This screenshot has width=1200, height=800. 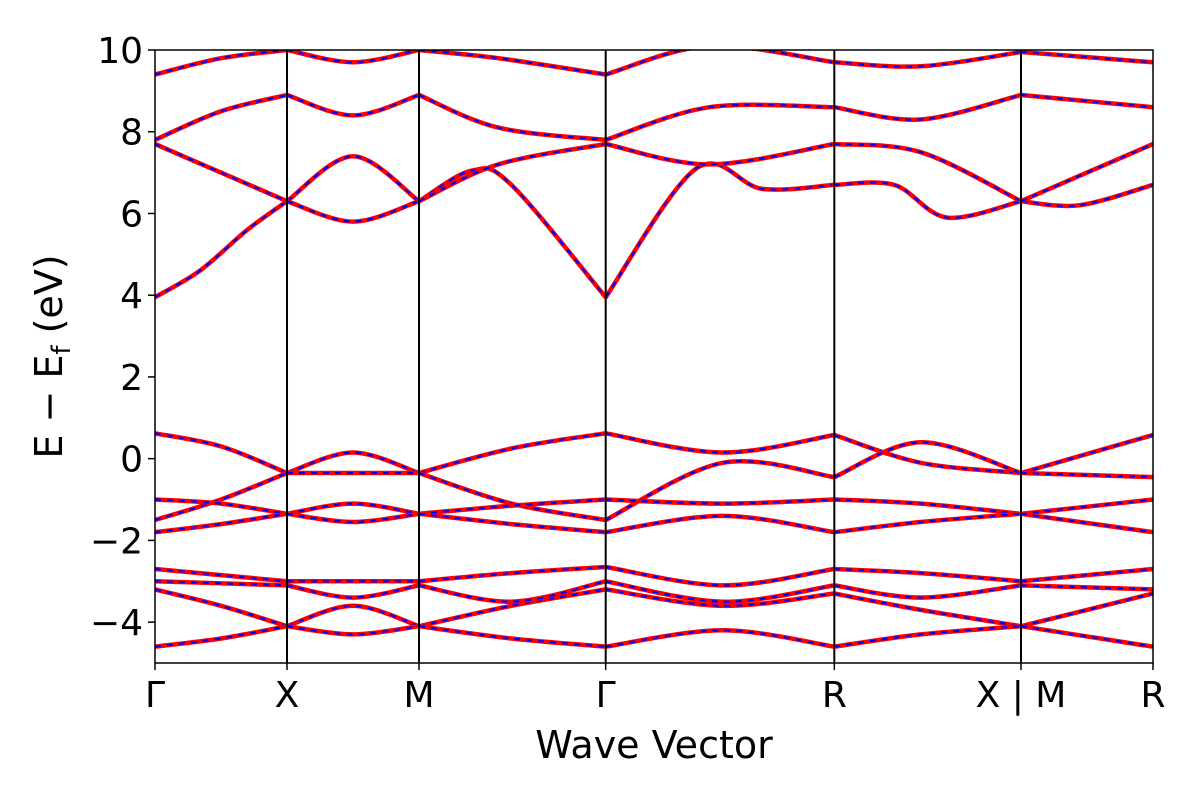 I want to click on band-0-segment-5-overlay, so click(x=1086, y=195).